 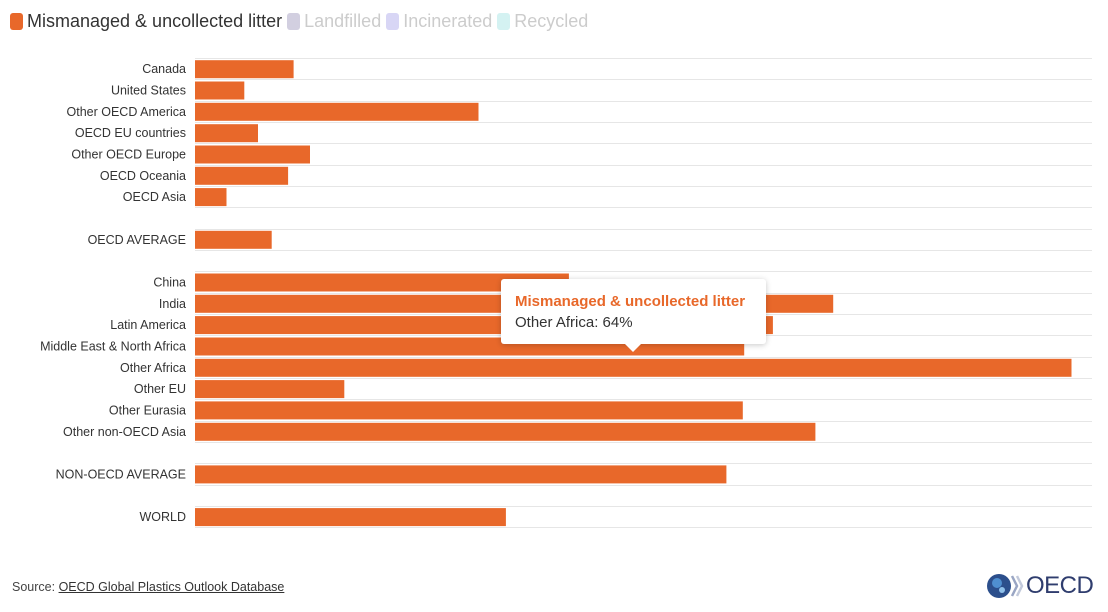 I want to click on category-label: Other Eurasia, so click(x=147, y=410).